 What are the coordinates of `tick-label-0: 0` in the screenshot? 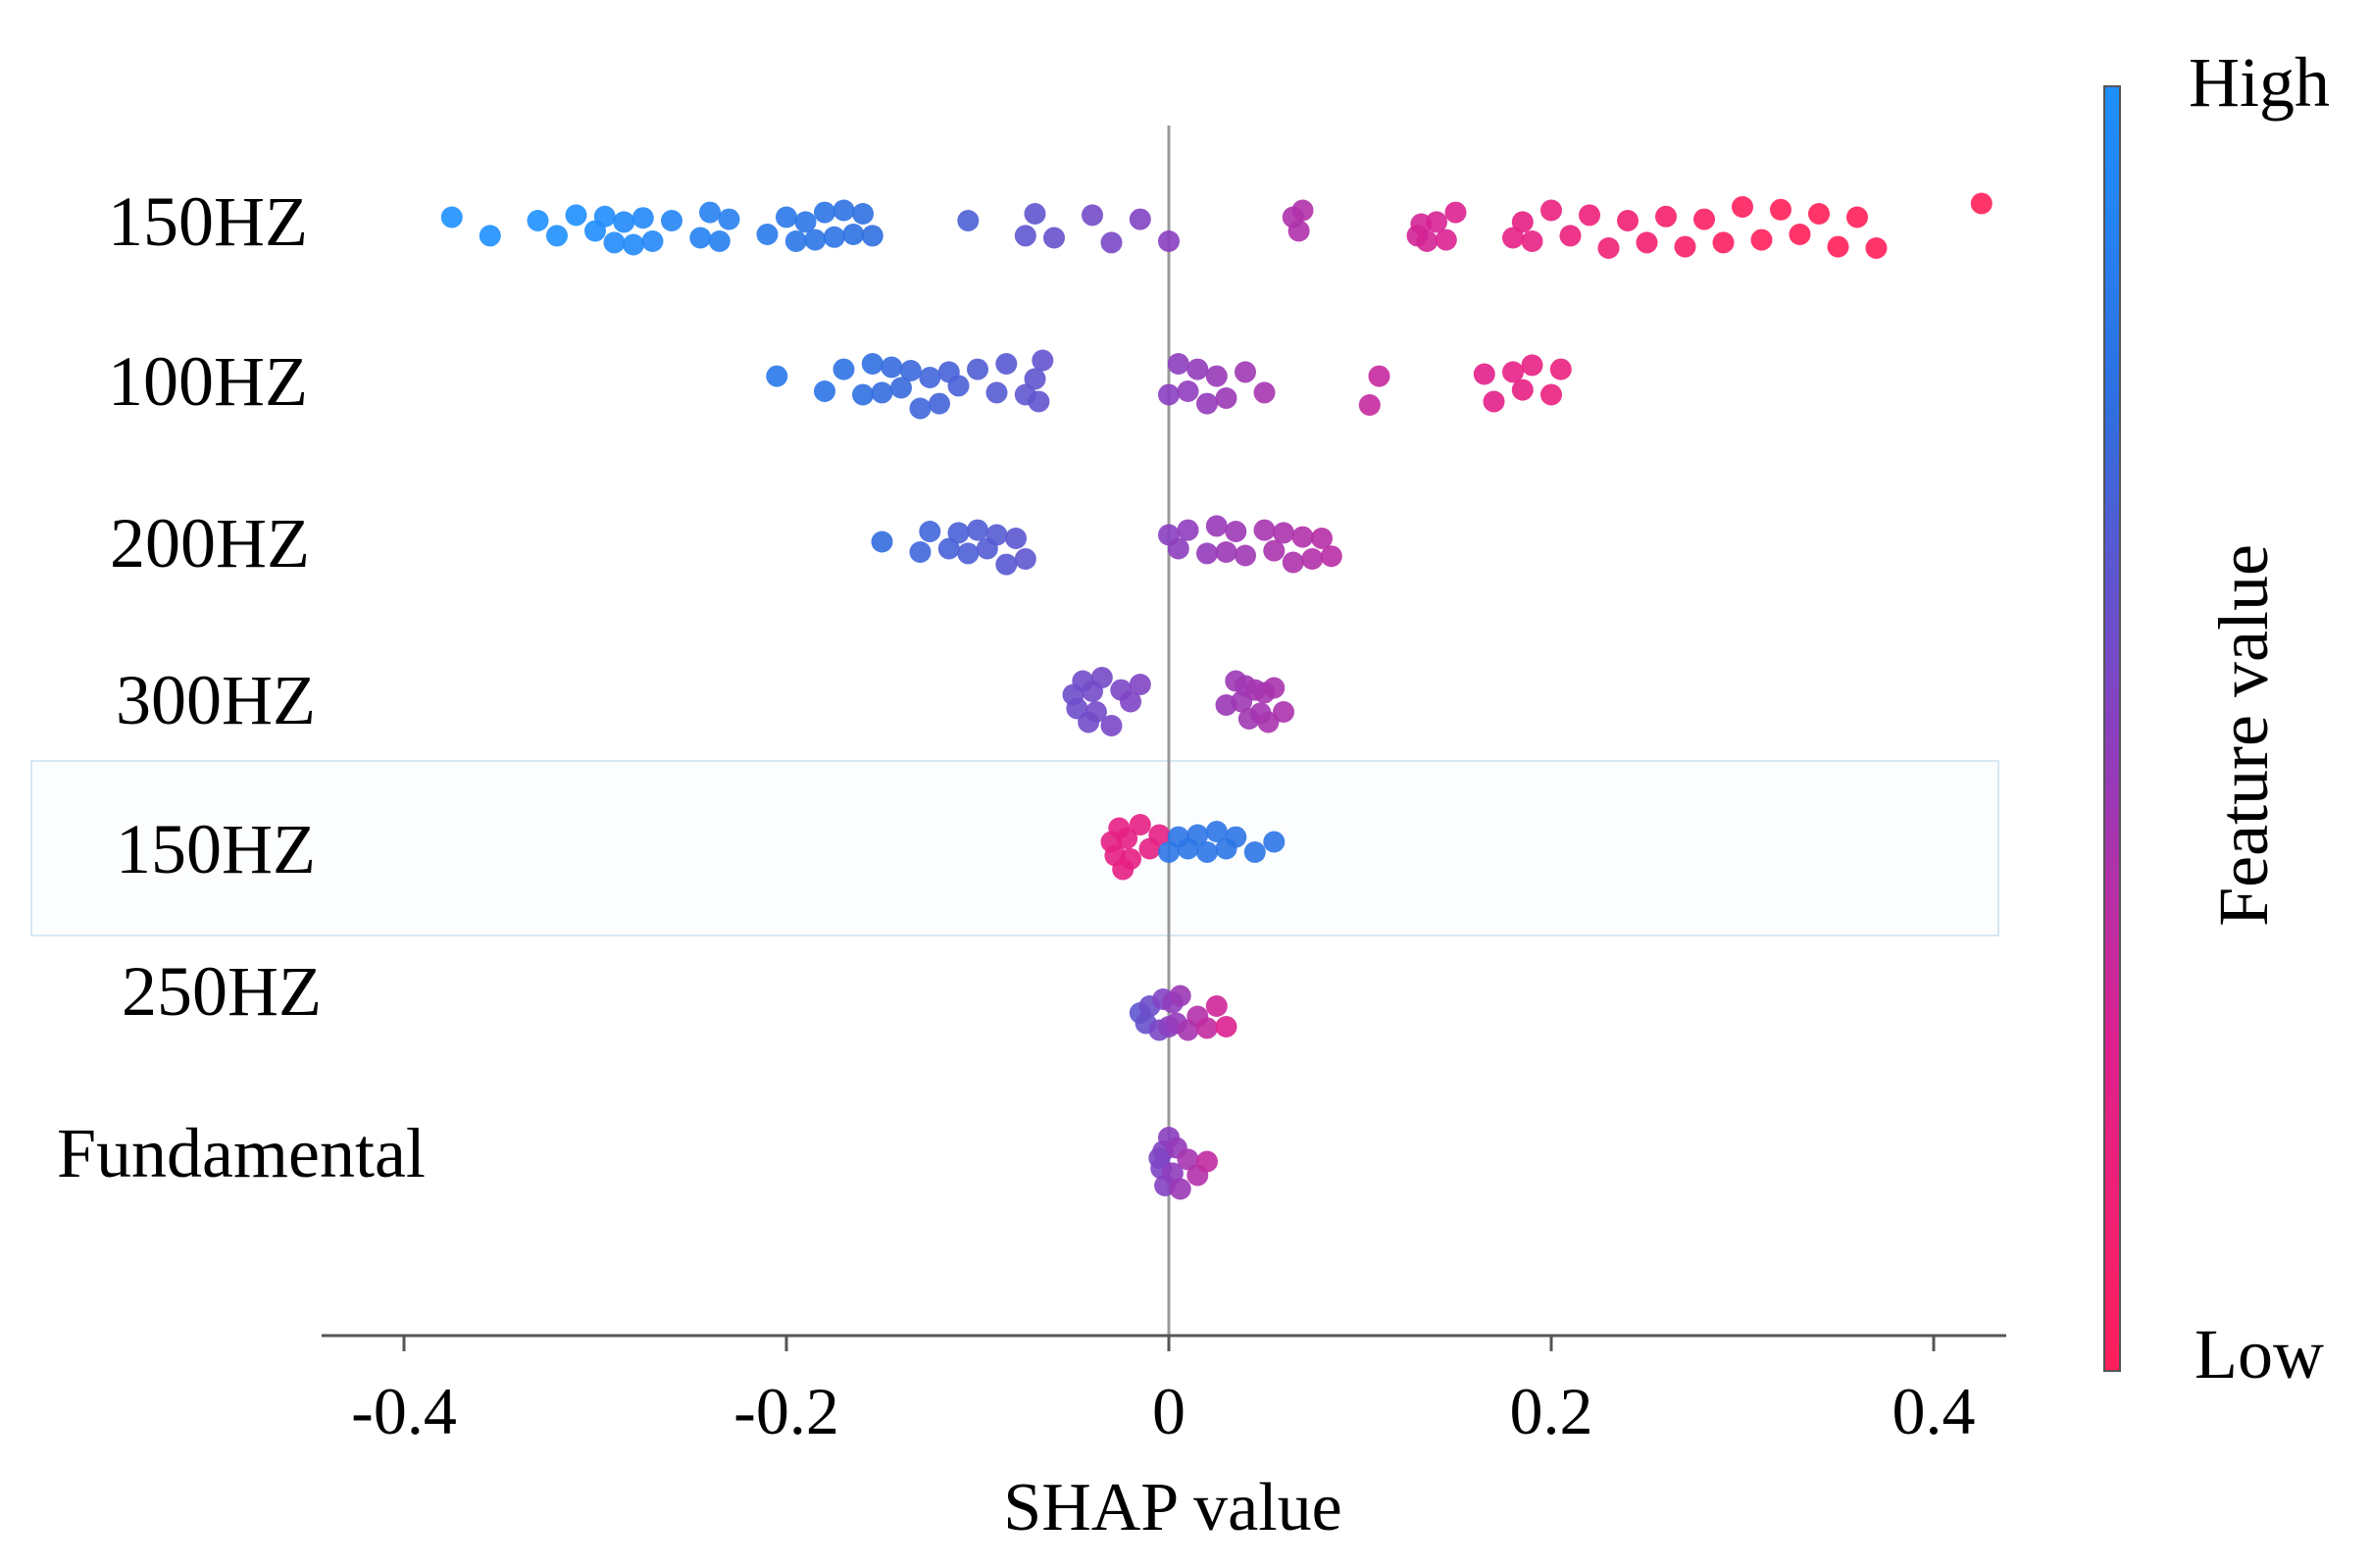 It's located at (1169, 1411).